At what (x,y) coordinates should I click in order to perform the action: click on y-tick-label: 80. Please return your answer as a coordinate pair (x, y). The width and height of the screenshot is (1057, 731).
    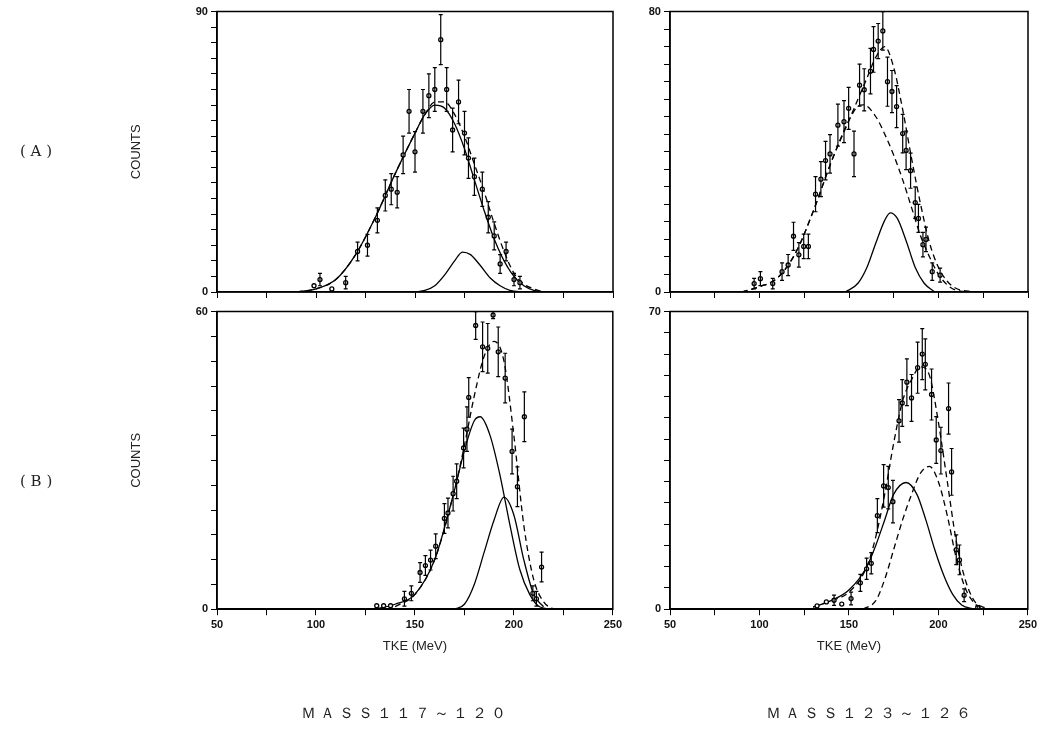
    Looking at the image, I should click on (654, 10).